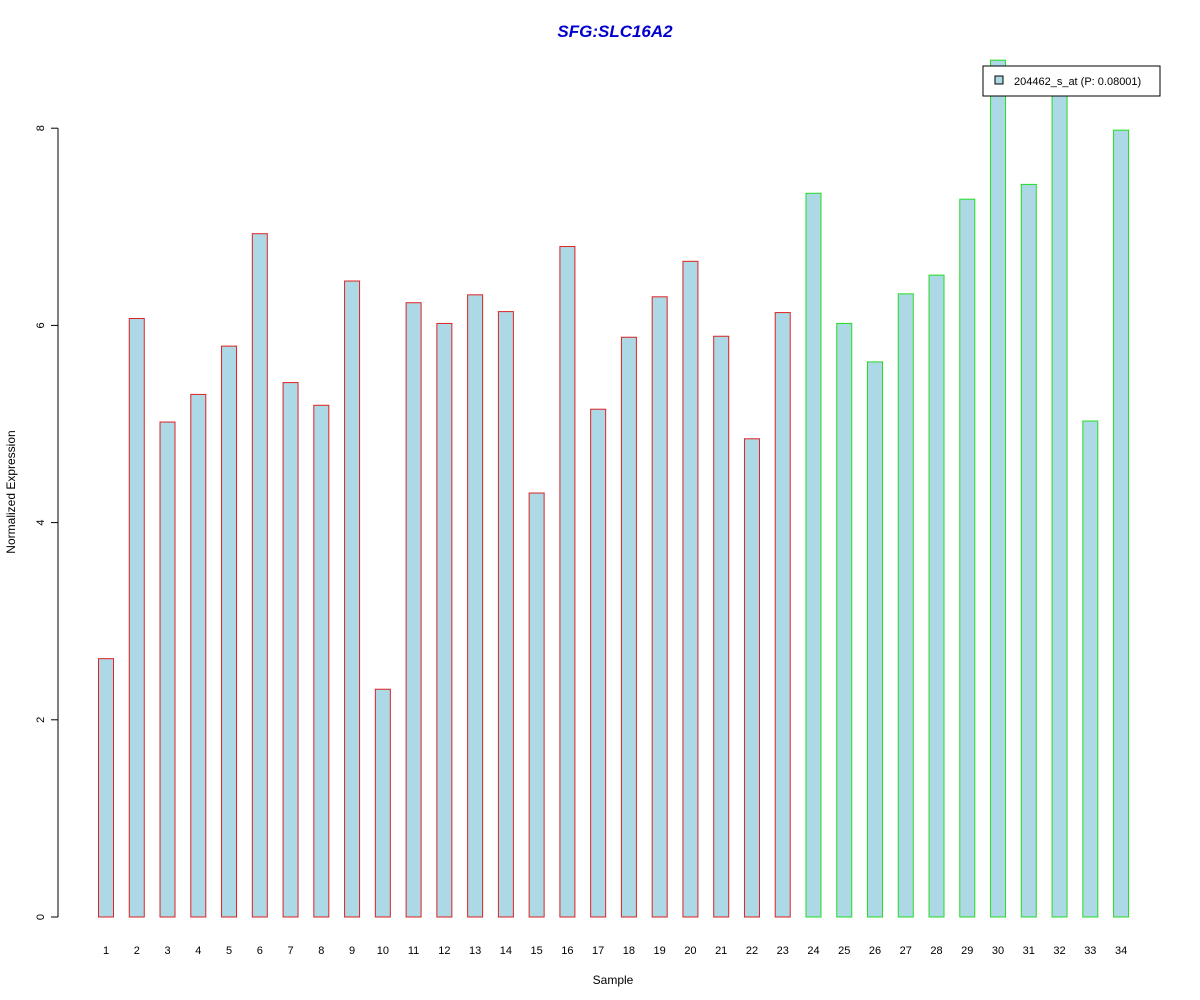  What do you see at coordinates (690, 951) in the screenshot?
I see `x-tick-label: 20` at bounding box center [690, 951].